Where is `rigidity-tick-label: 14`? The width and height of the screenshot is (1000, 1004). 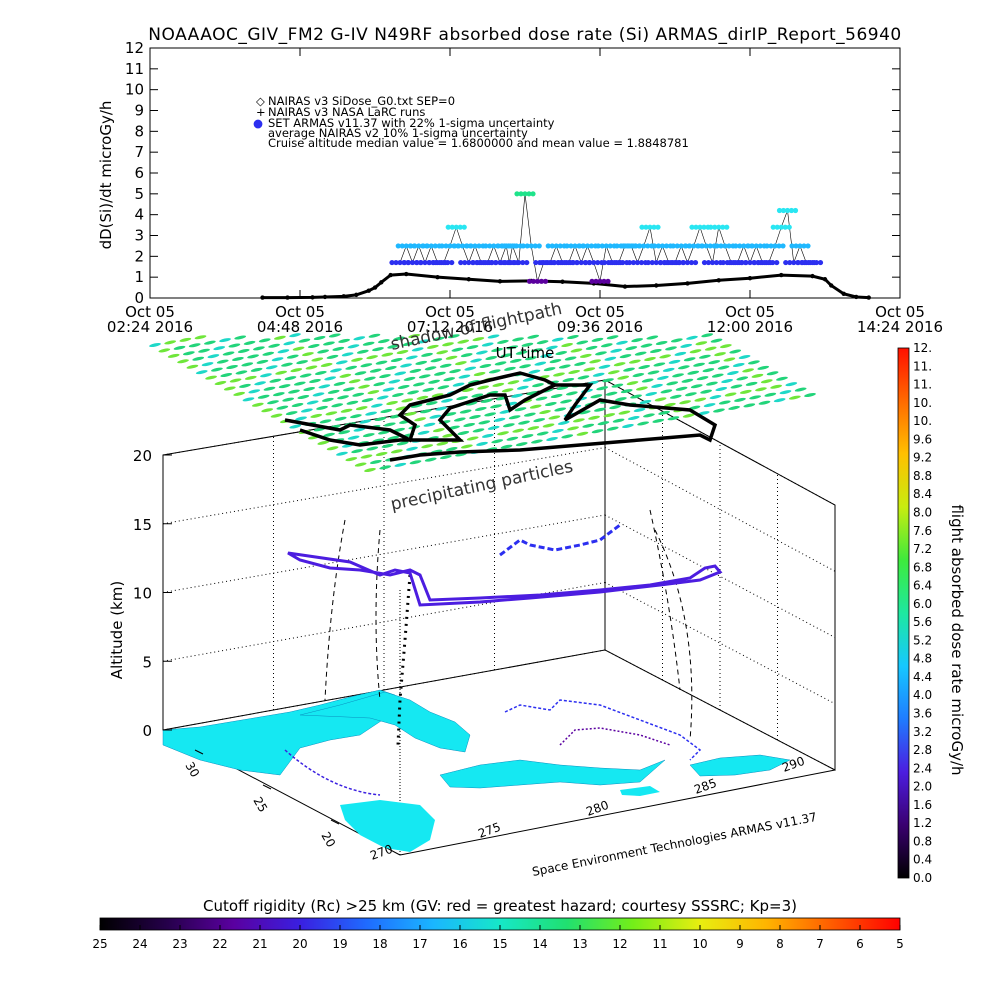
rigidity-tick-label: 14 is located at coordinates (539, 944).